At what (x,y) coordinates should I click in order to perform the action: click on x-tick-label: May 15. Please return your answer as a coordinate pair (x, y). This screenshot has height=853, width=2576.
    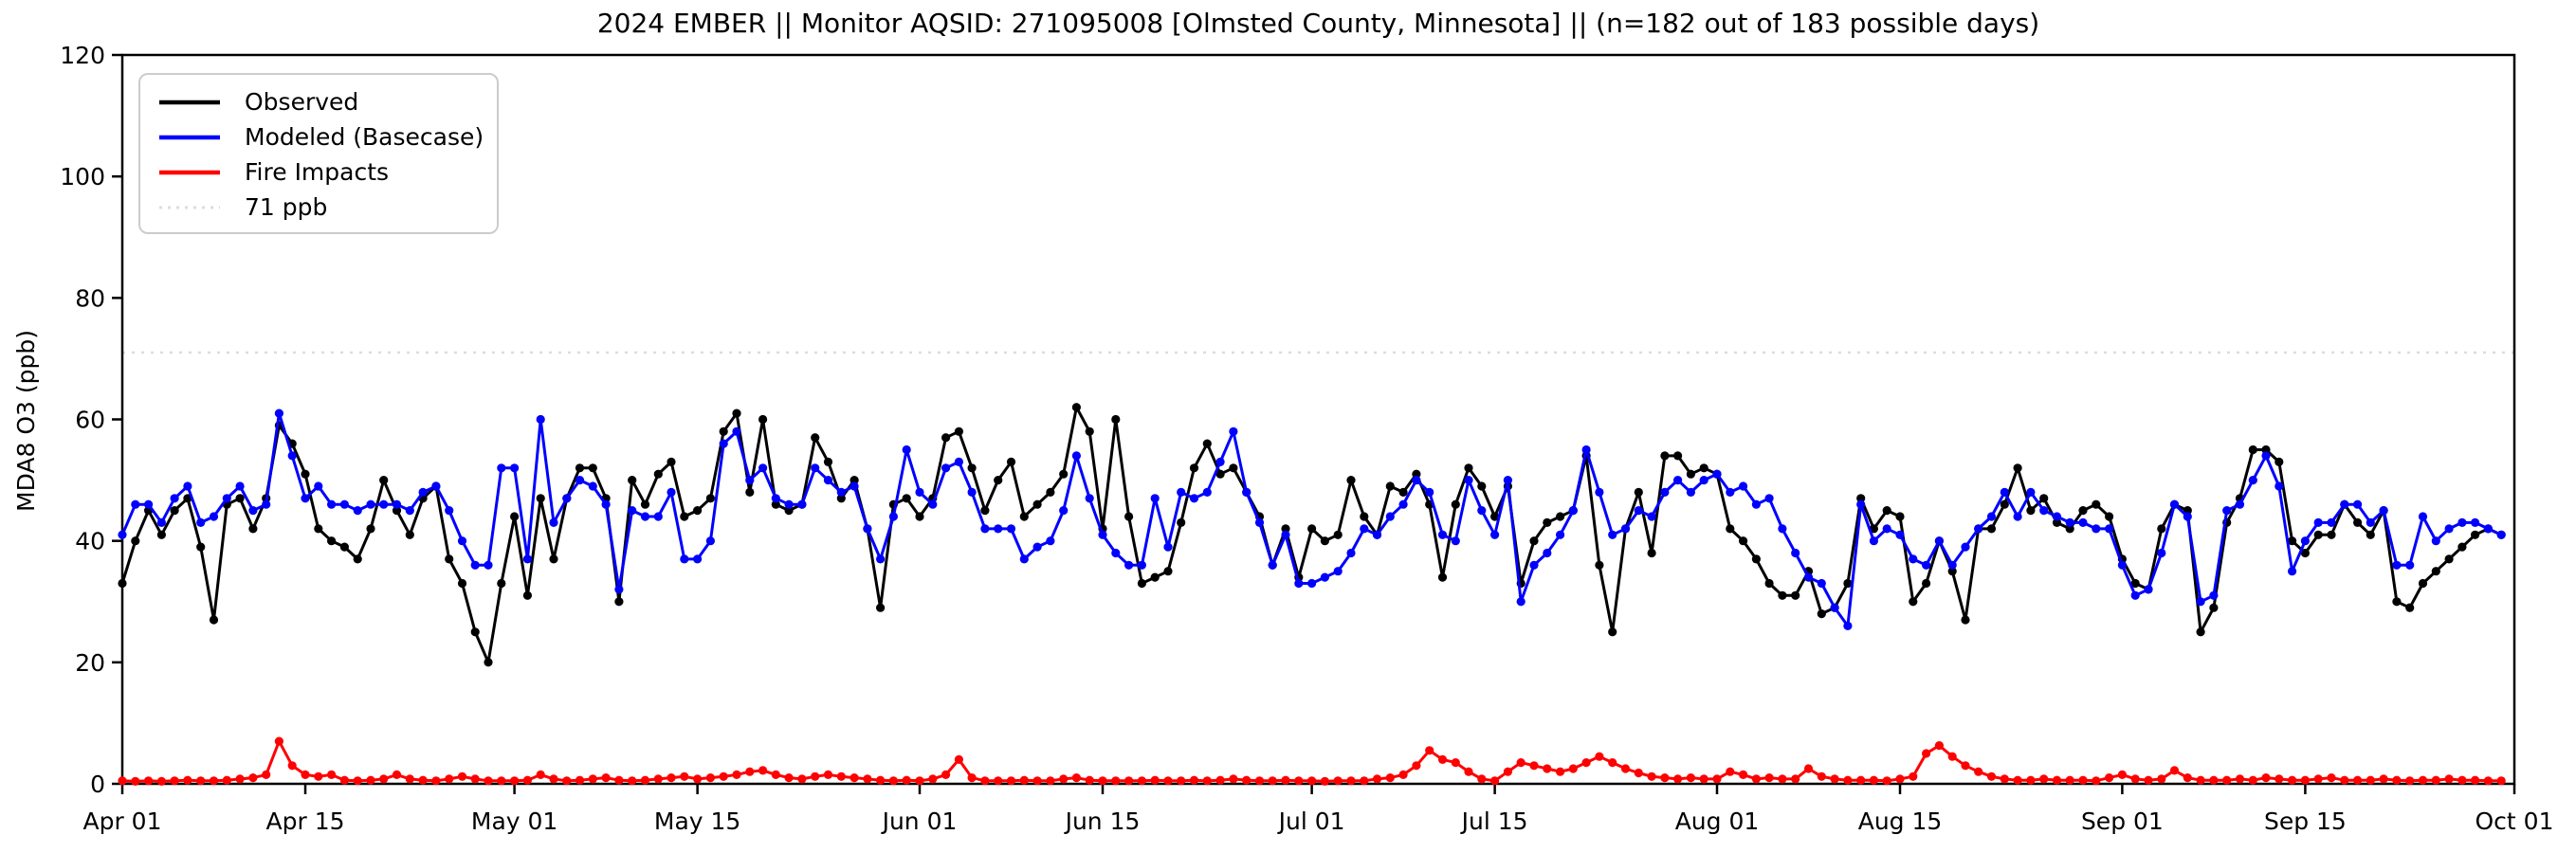
    Looking at the image, I should click on (697, 821).